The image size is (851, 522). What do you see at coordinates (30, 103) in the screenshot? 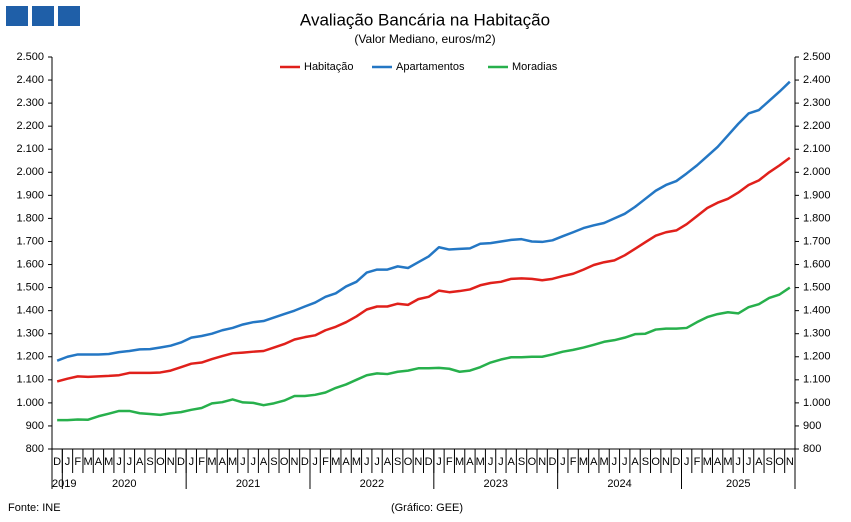
I see `y-tick-label: 2.300` at bounding box center [30, 103].